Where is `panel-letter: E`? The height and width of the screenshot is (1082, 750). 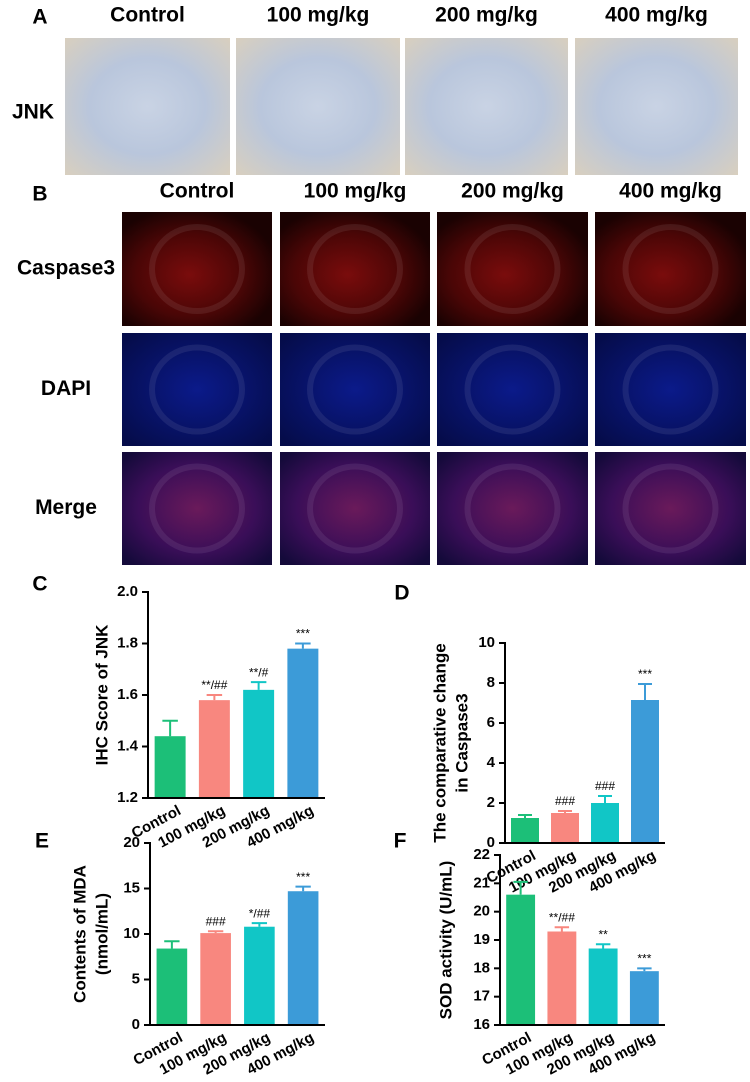
panel-letter: E is located at coordinates (42, 841).